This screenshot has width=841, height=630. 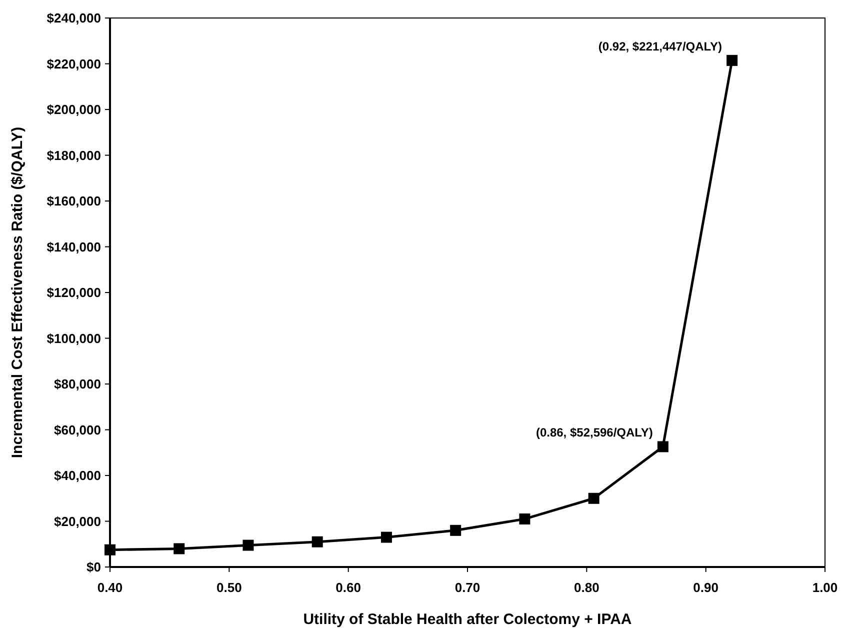 What do you see at coordinates (110, 587) in the screenshot?
I see `x-tick-label: 0.40` at bounding box center [110, 587].